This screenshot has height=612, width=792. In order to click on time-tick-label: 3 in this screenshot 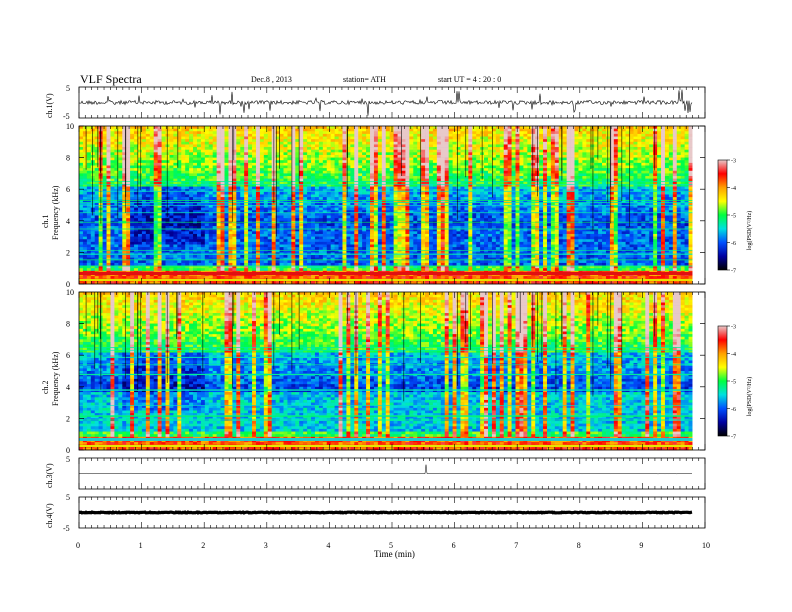, I will do `click(266, 545)`.